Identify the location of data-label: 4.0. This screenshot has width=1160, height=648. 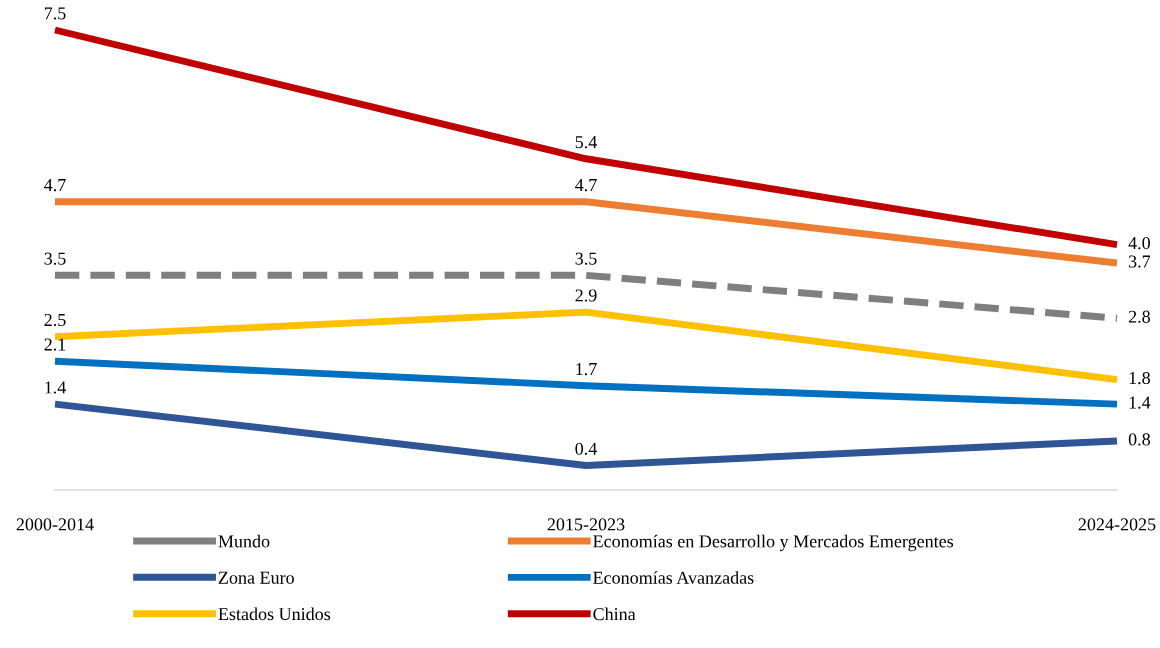
(1139, 243).